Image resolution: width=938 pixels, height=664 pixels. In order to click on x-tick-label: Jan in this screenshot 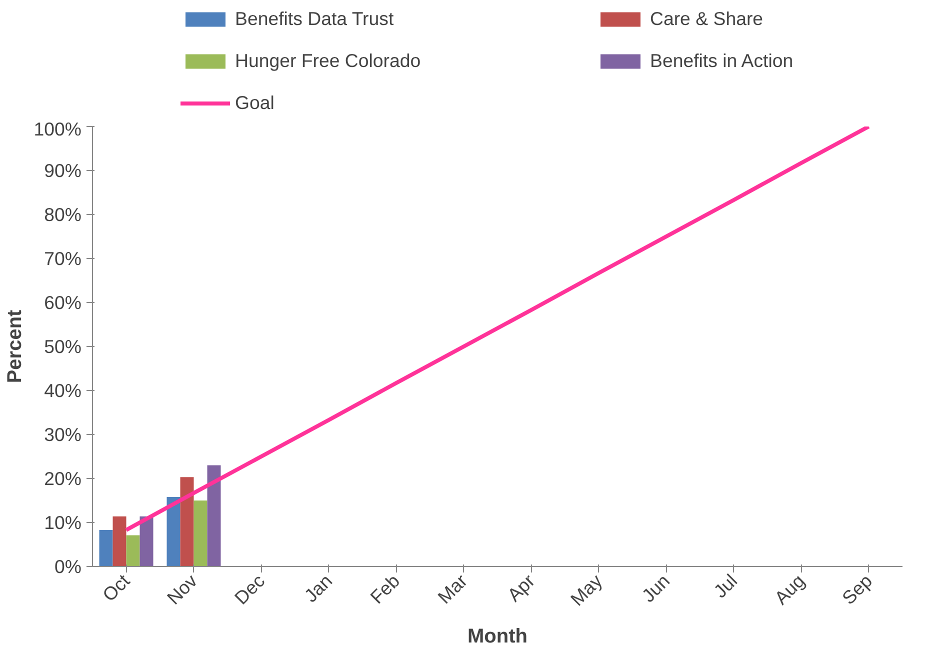, I will do `click(318, 588)`.